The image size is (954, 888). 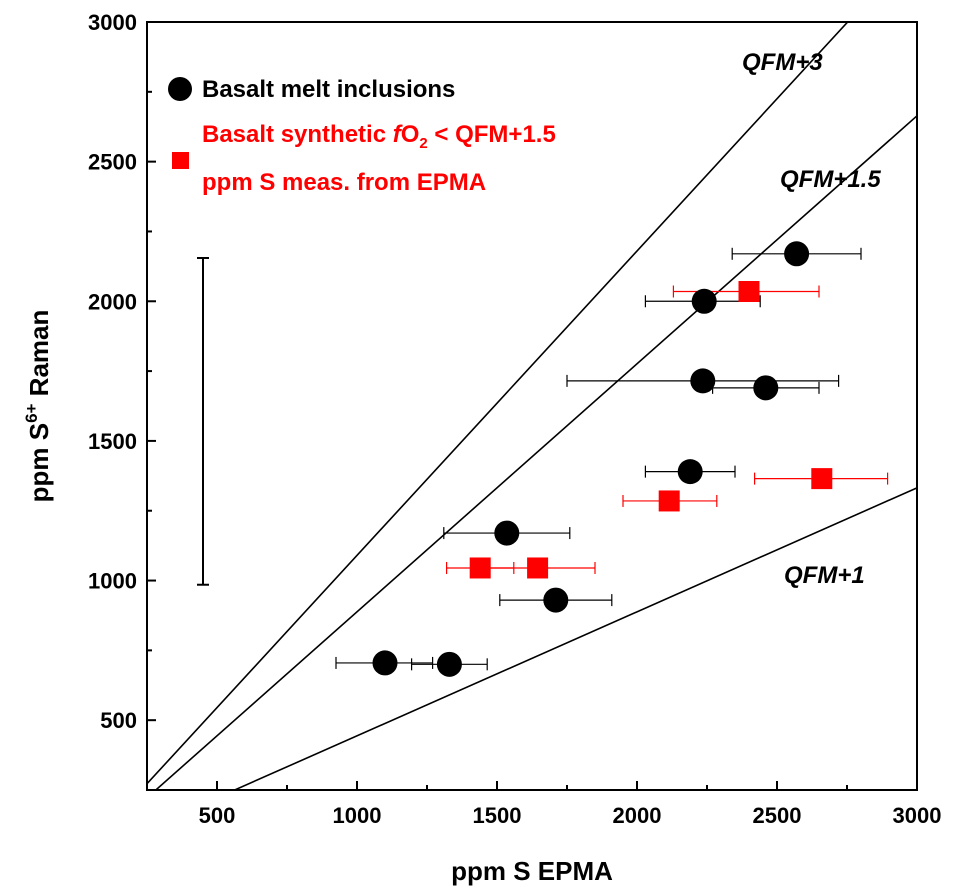 I want to click on typical-error-bar, so click(x=203, y=421).